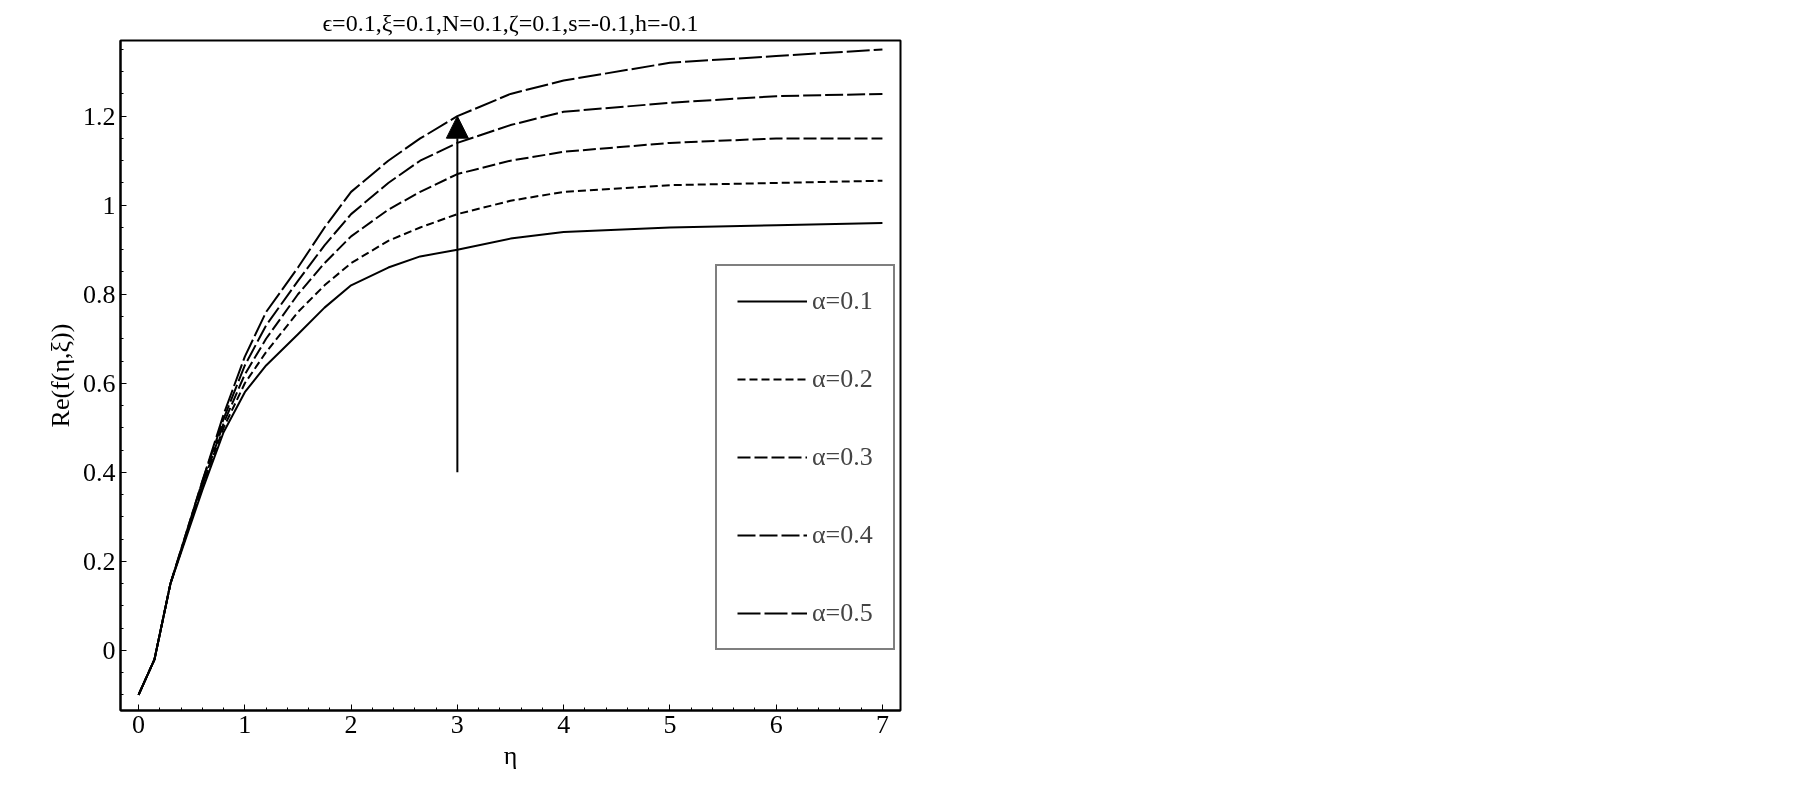  Describe the element at coordinates (60, 375) in the screenshot. I see `y-axis-title: Re(f(η,ξ))` at that location.